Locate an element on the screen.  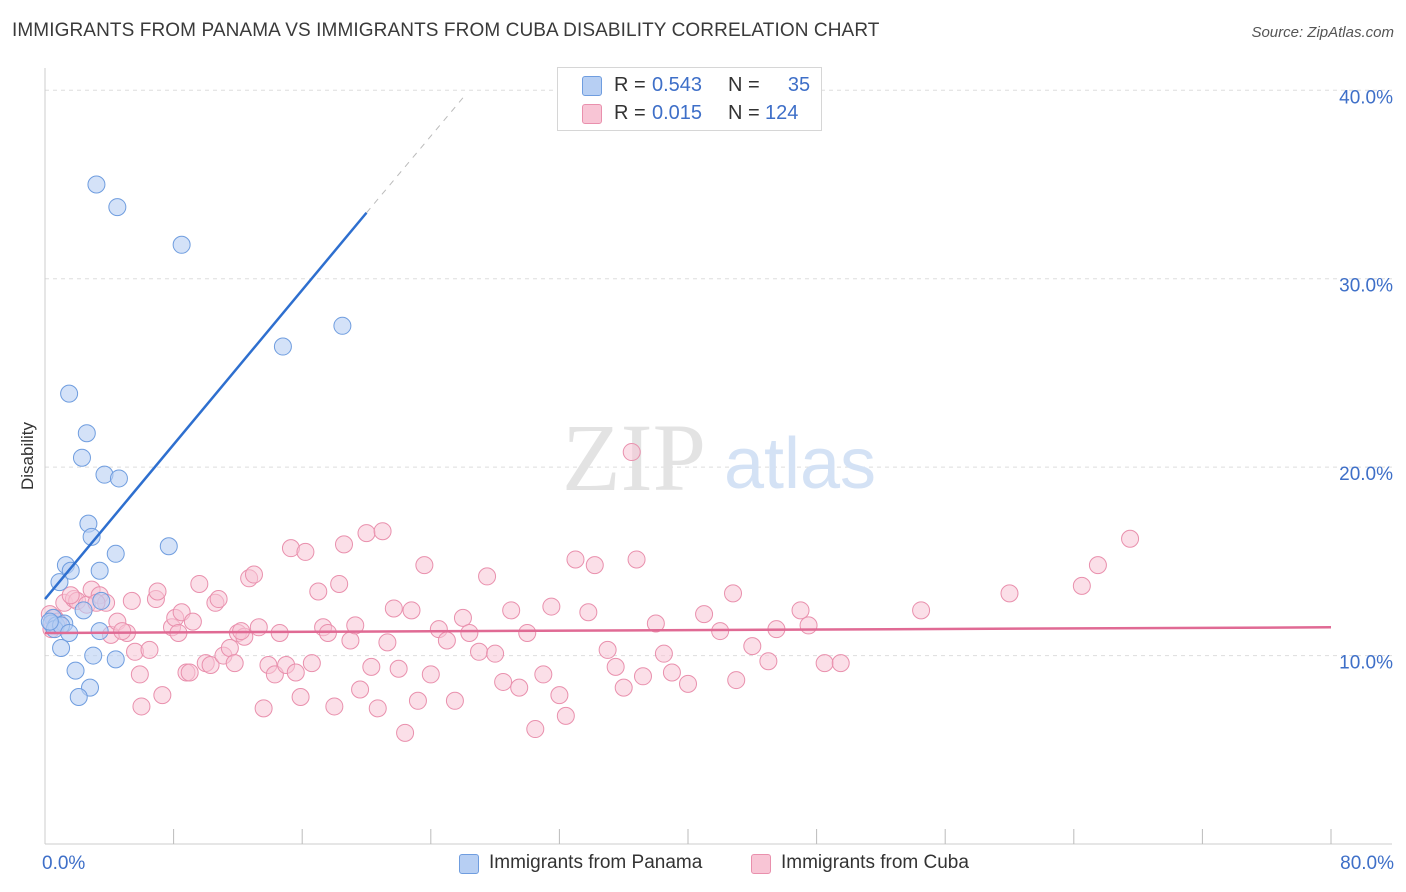
y-tick-label: 30.0% is located at coordinates (1366, 286).